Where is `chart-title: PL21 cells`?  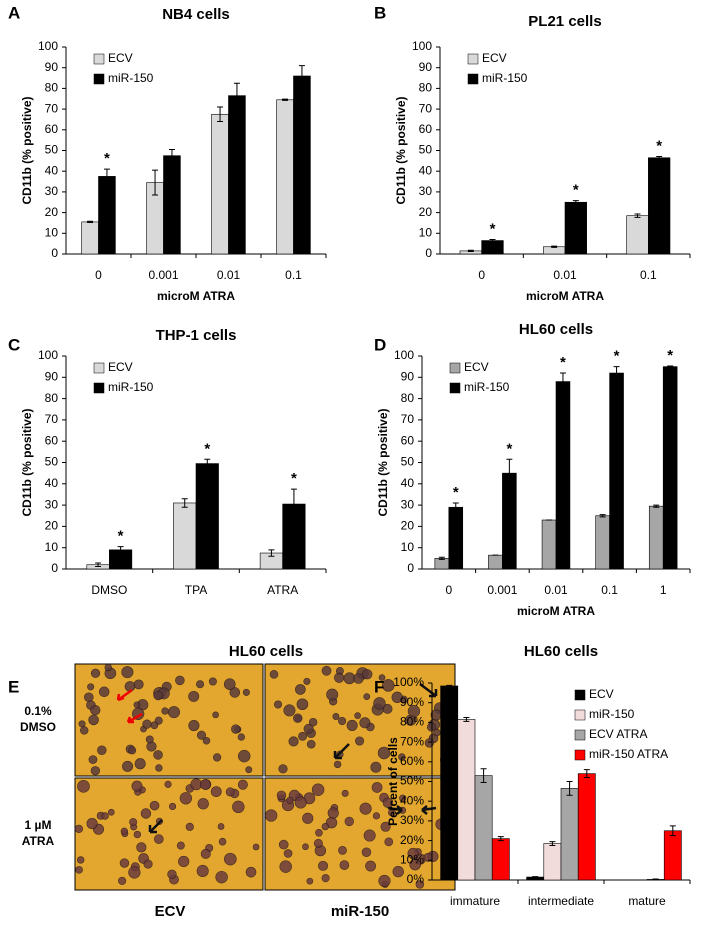
chart-title: PL21 cells is located at coordinates (564, 21).